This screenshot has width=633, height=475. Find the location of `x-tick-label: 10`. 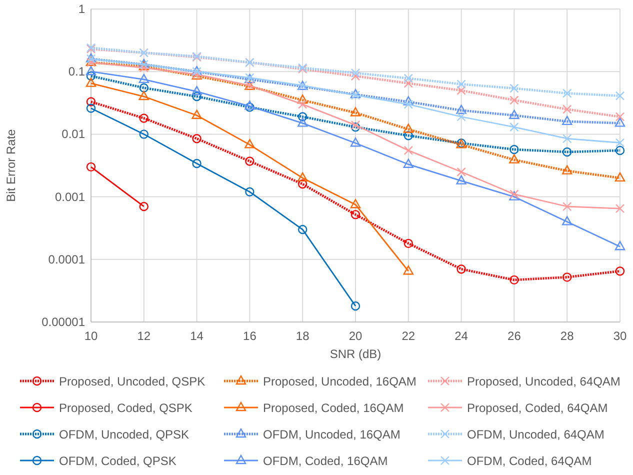

x-tick-label: 10 is located at coordinates (91, 336).